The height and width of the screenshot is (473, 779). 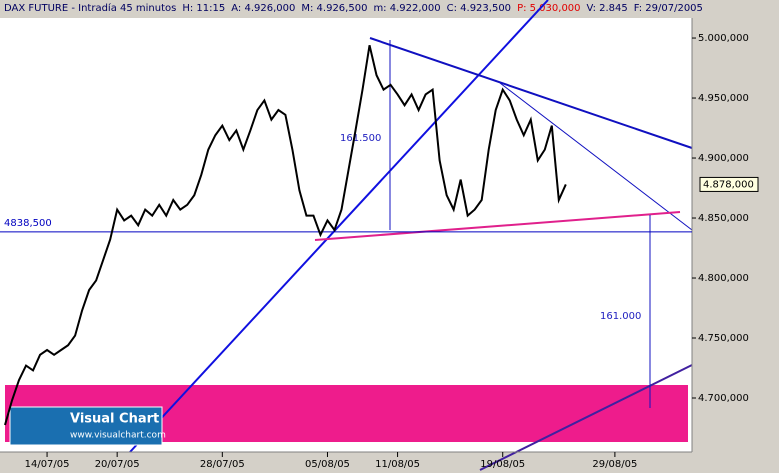 What do you see at coordinates (668, 8) in the screenshot?
I see `header-field: F: 29/07/2005` at bounding box center [668, 8].